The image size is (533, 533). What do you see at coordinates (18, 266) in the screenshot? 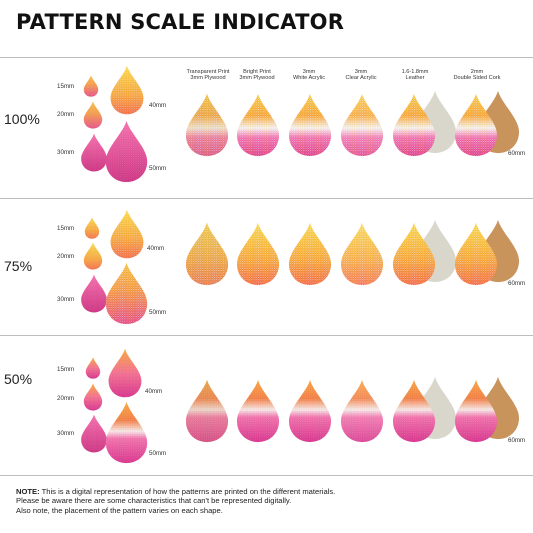
I see `scale-label-75: 75%` at bounding box center [18, 266].